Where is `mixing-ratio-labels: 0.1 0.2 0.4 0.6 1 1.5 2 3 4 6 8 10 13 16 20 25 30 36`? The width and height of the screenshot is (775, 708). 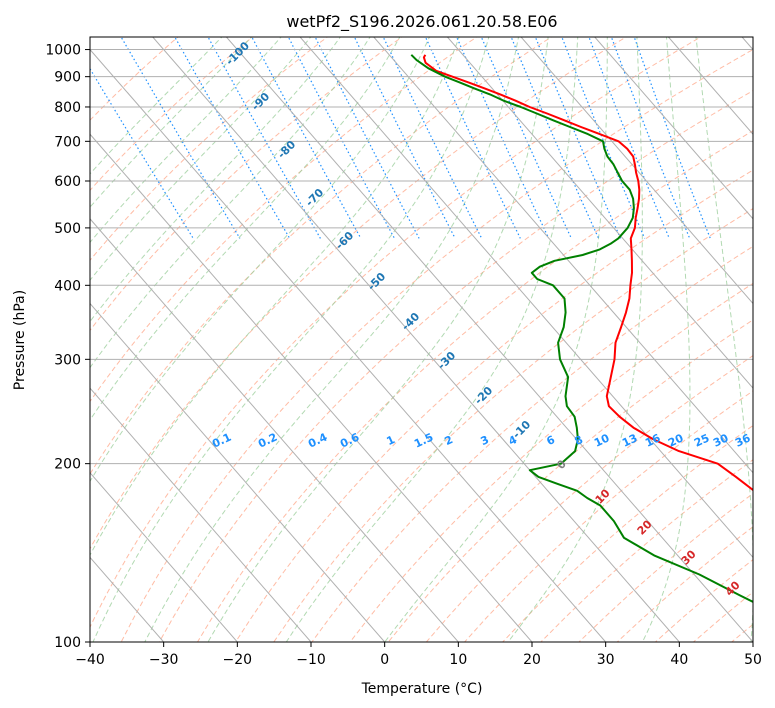 mixing-ratio-labels: 0.1 0.2 0.4 0.6 1 1.5 2 3 4 6 8 10 13 16 20 25 30 36 is located at coordinates (481, 440).